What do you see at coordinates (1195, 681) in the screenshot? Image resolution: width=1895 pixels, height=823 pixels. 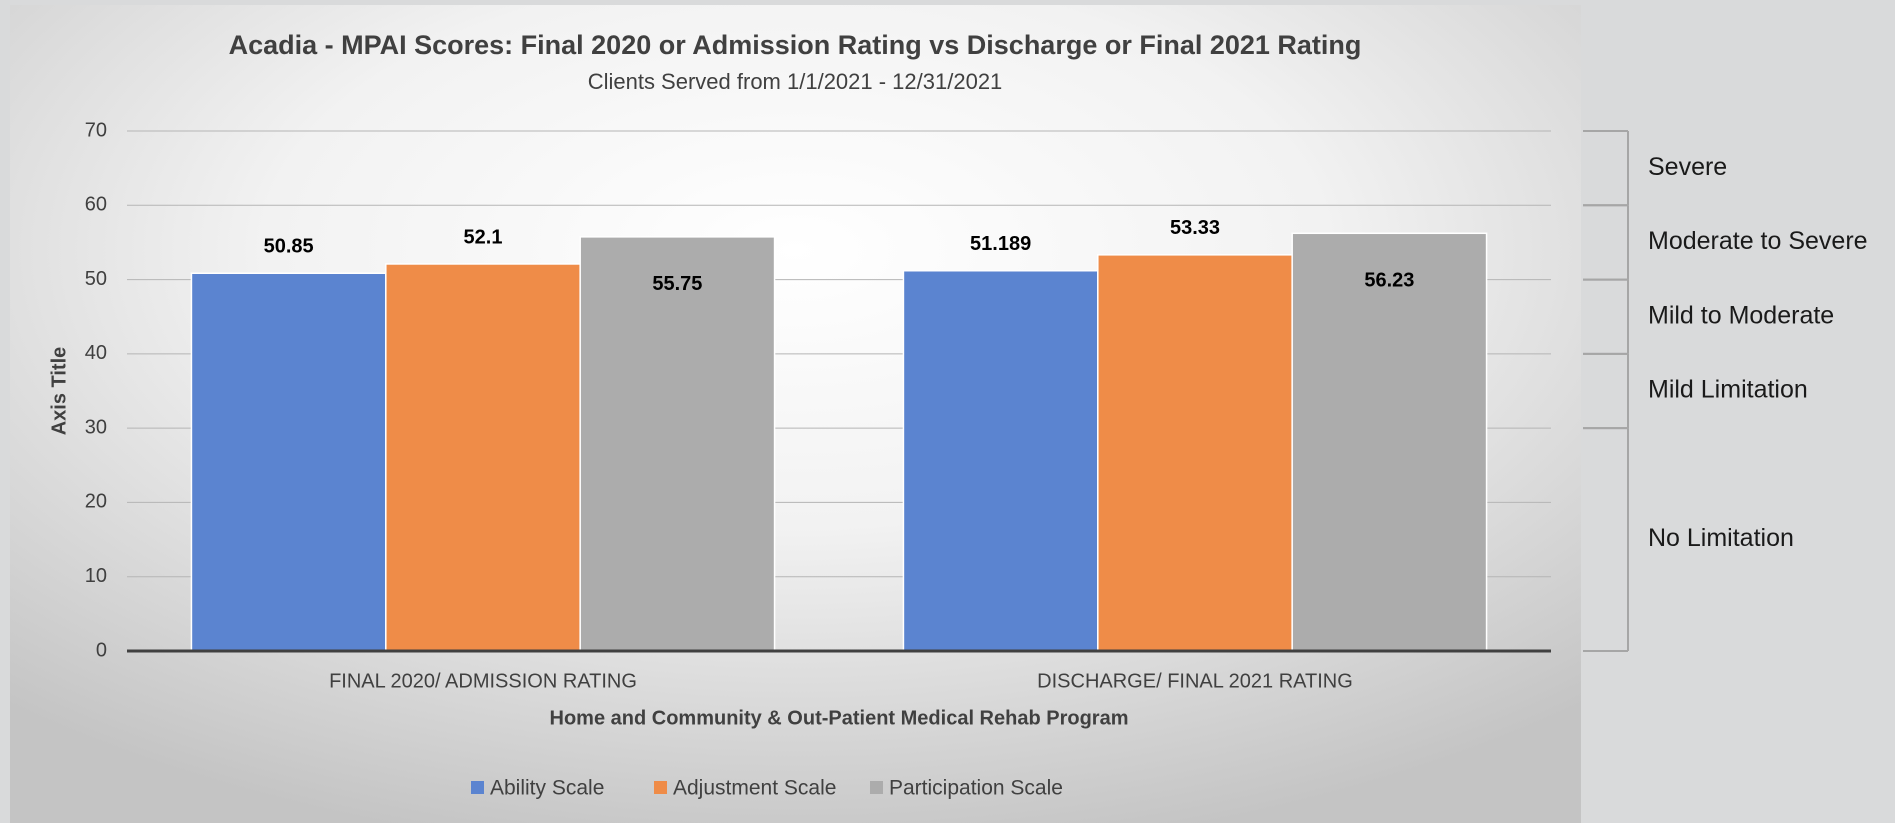 I see `x-tick-label: DISCHARGE/ FINAL 2021 RATING` at bounding box center [1195, 681].